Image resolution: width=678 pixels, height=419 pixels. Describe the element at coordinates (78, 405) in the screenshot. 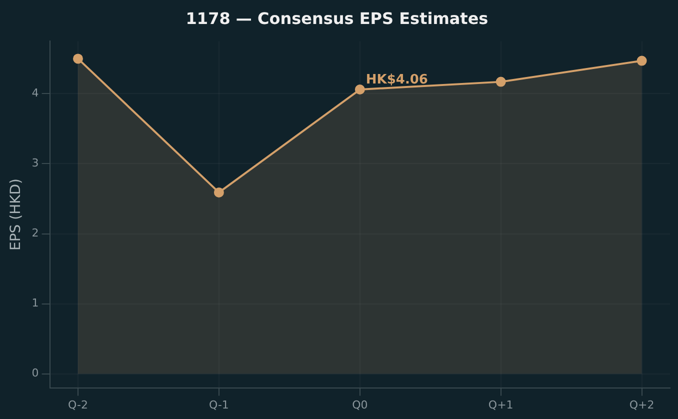

I see `x-tick-label: Q-2` at that location.